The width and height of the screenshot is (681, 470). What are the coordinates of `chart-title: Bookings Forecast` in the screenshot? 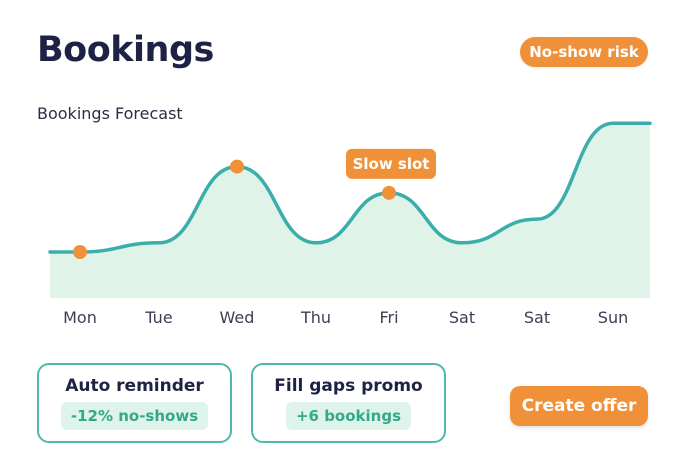 It's located at (110, 113).